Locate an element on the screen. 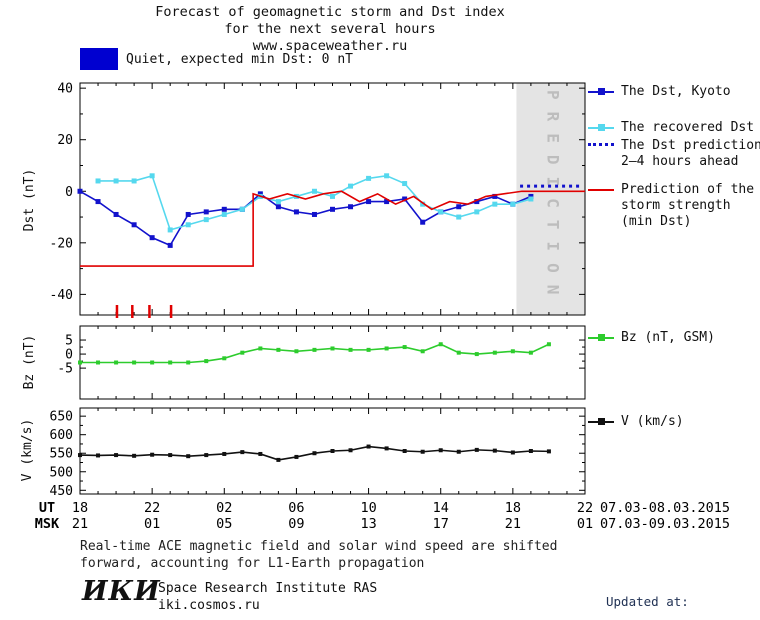 This screenshot has width=760, height=620. y-tick-label: 500 is located at coordinates (61, 472).